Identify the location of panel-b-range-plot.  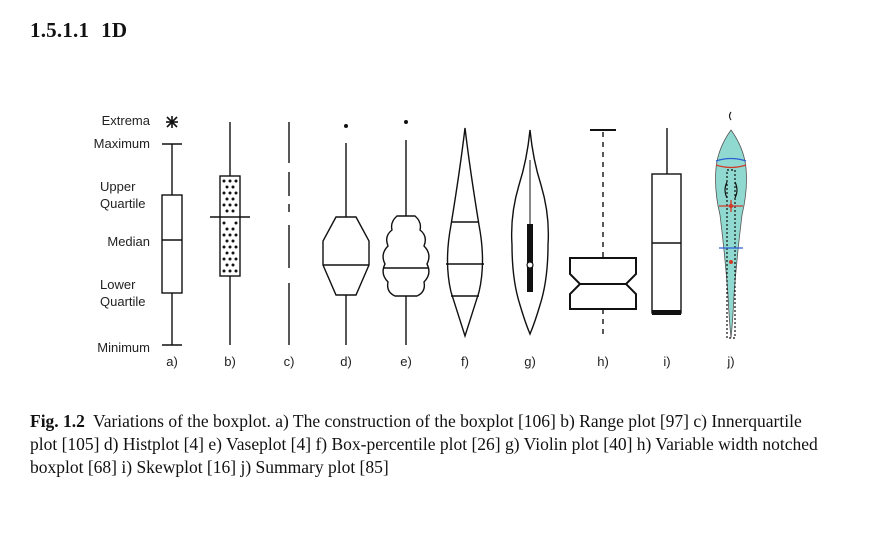
(230, 233).